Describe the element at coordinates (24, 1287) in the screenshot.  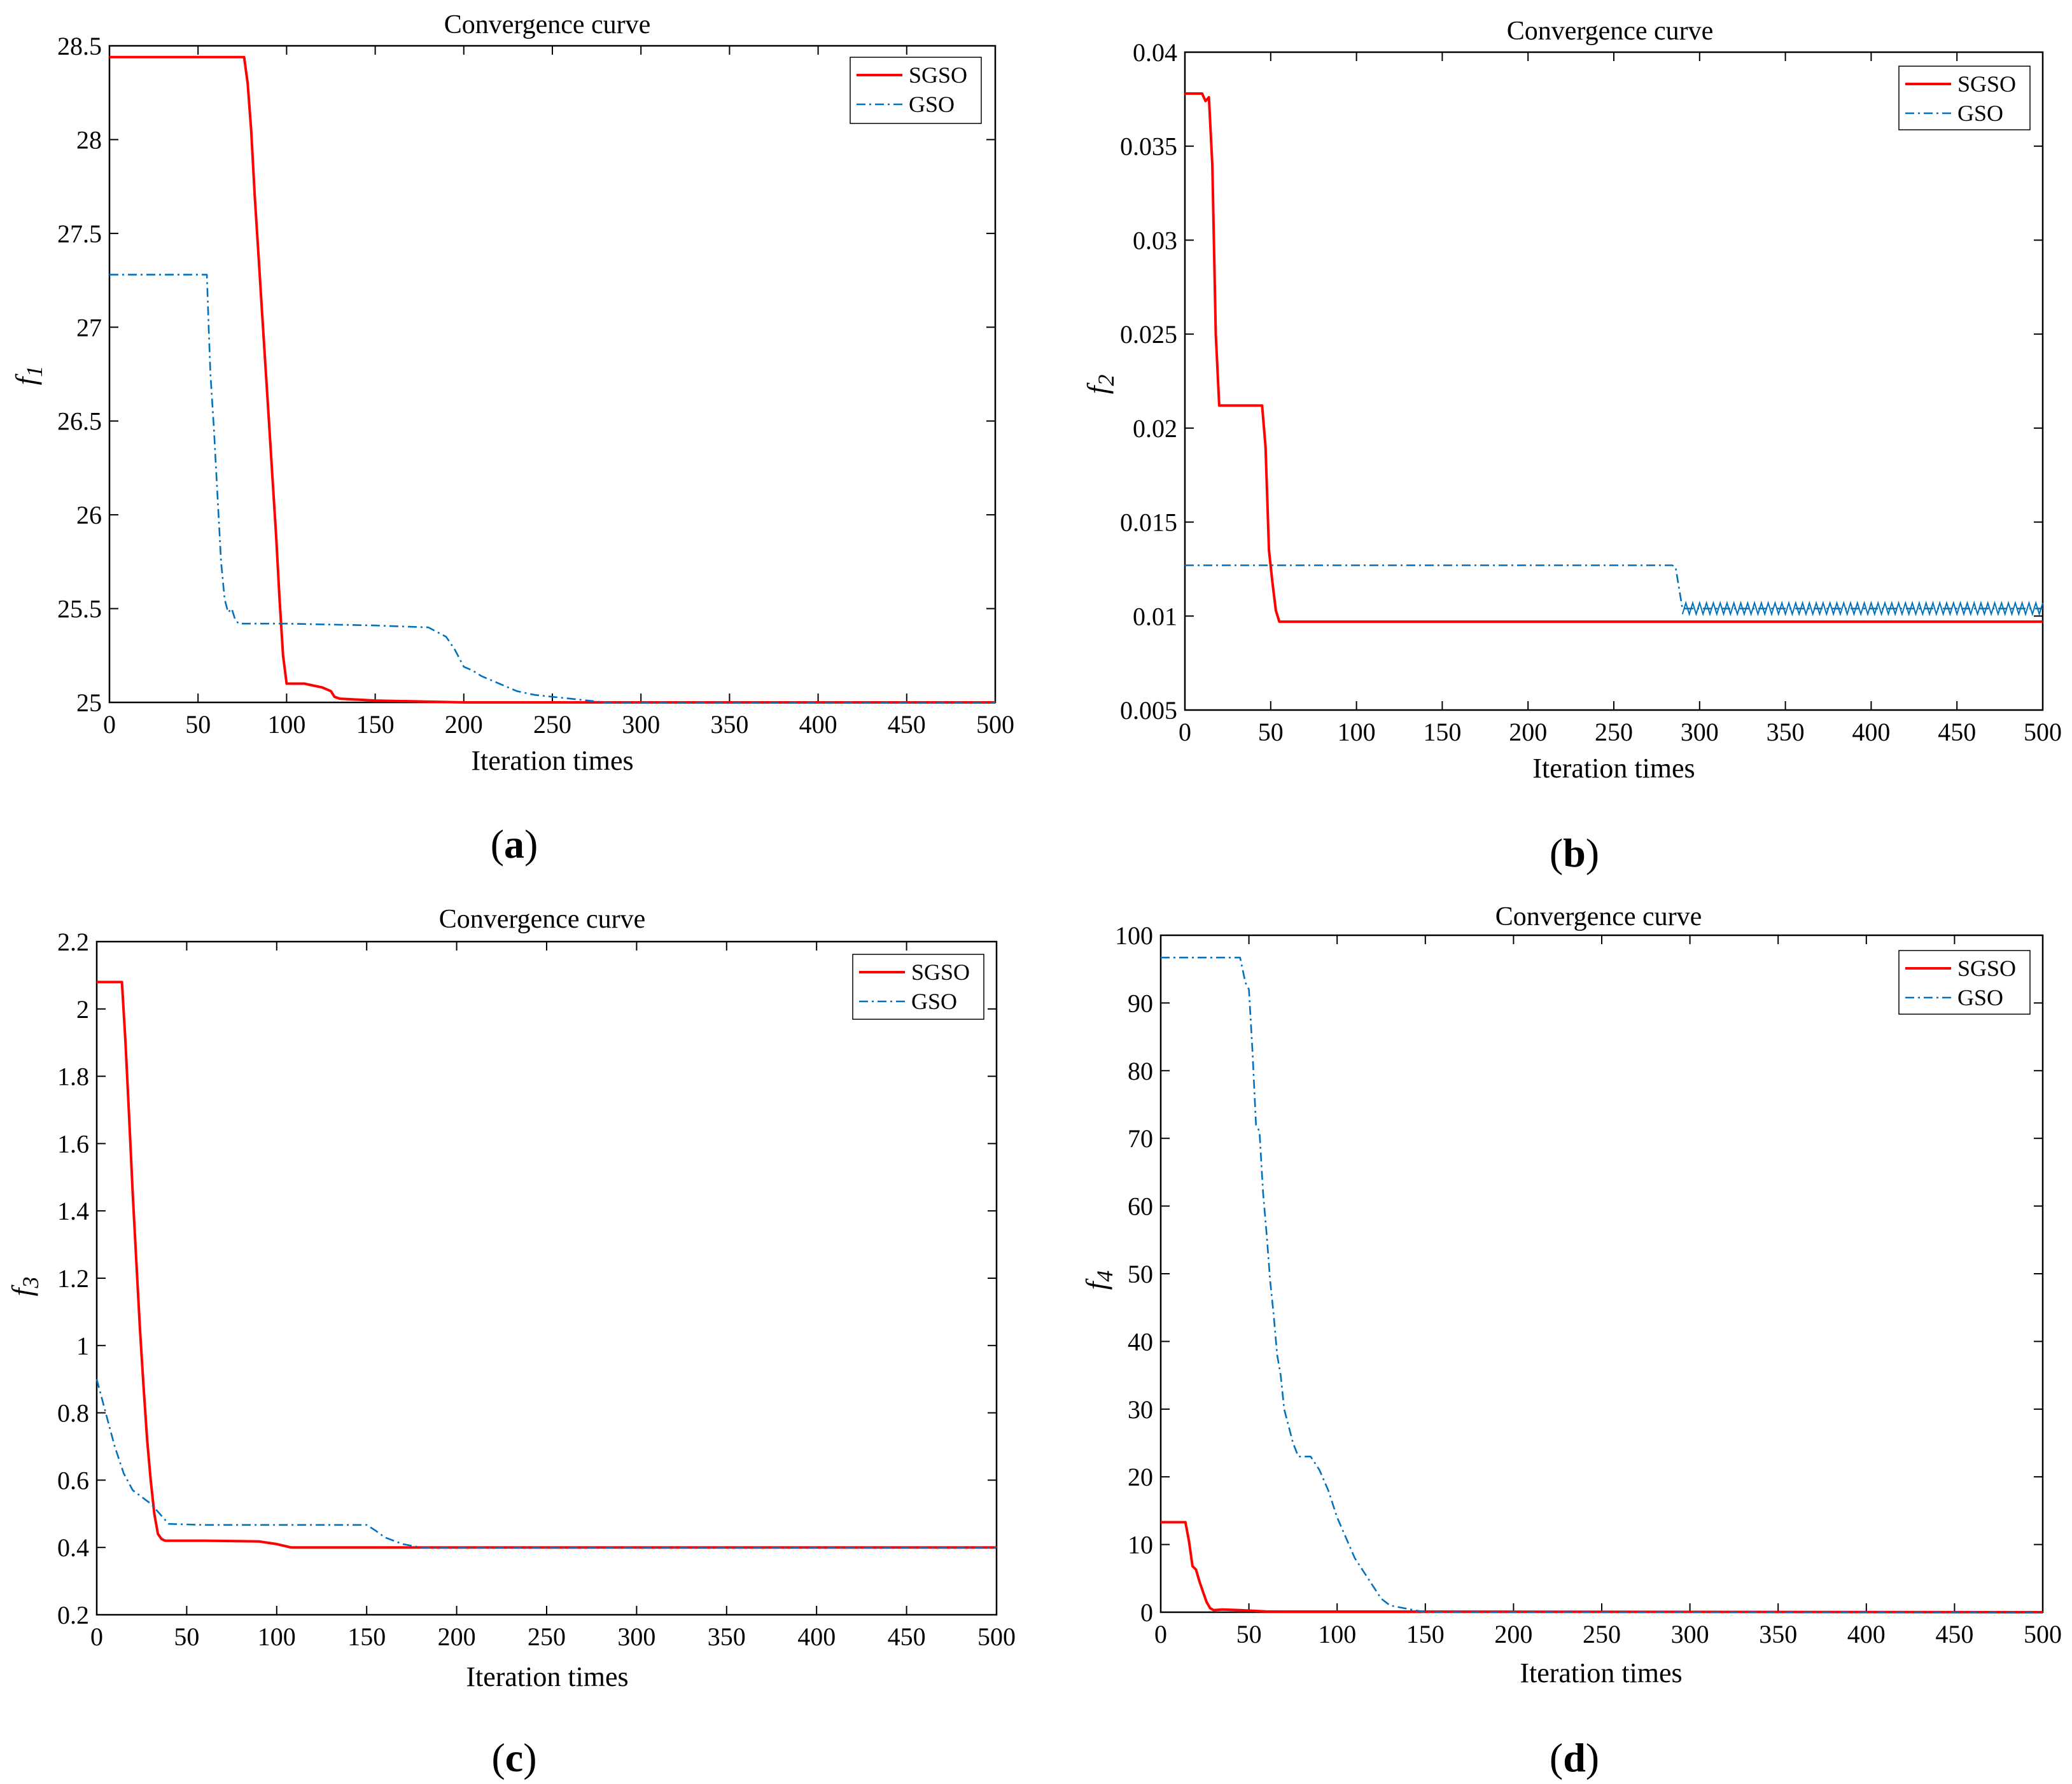
I see `y-axis-label: f3` at that location.